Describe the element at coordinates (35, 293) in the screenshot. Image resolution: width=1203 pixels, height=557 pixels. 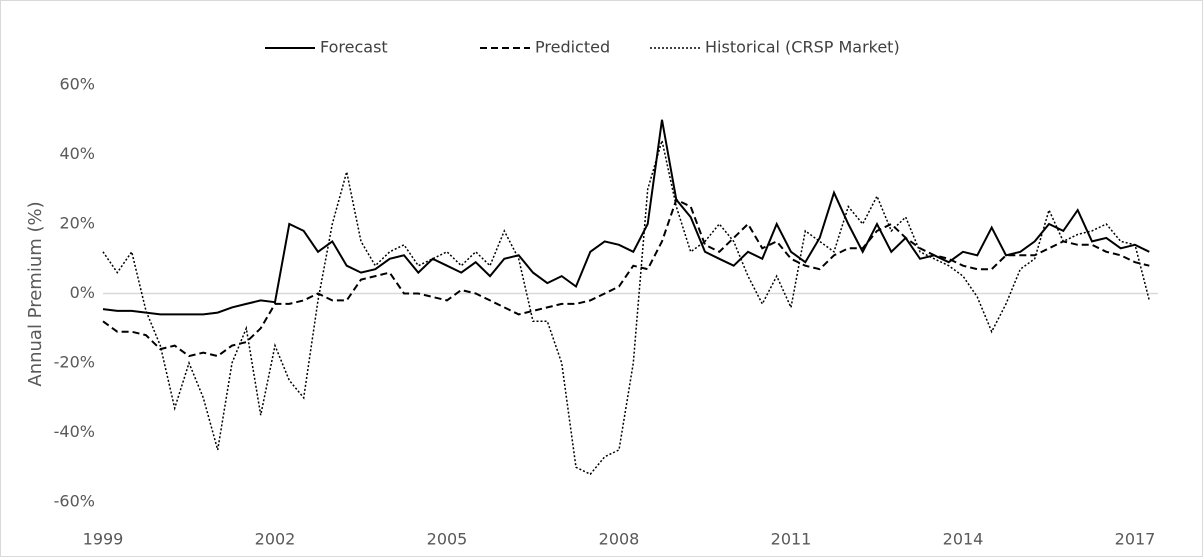
I see `y-axis-label: Annual Premium (%)` at that location.